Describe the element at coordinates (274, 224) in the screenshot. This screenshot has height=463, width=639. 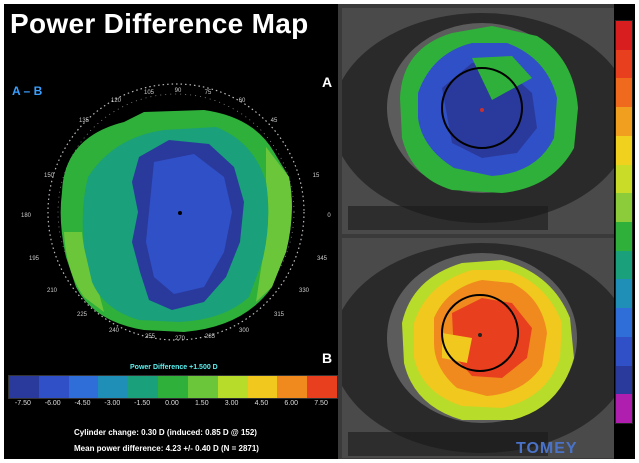
I see `right-light-green-zone` at that location.